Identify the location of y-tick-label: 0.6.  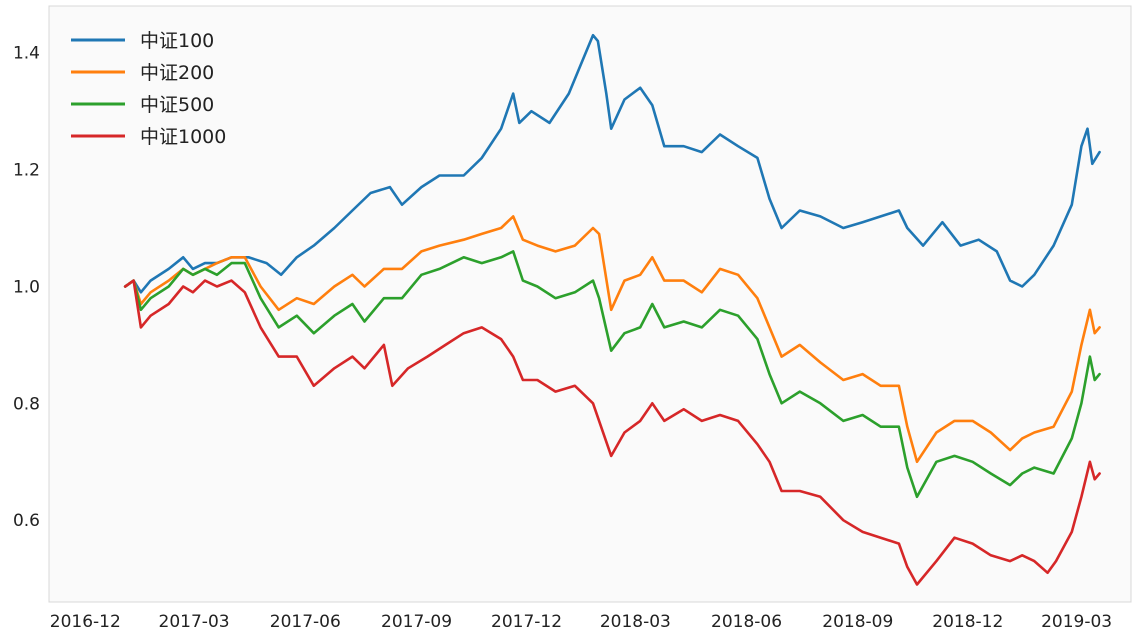
(26, 521).